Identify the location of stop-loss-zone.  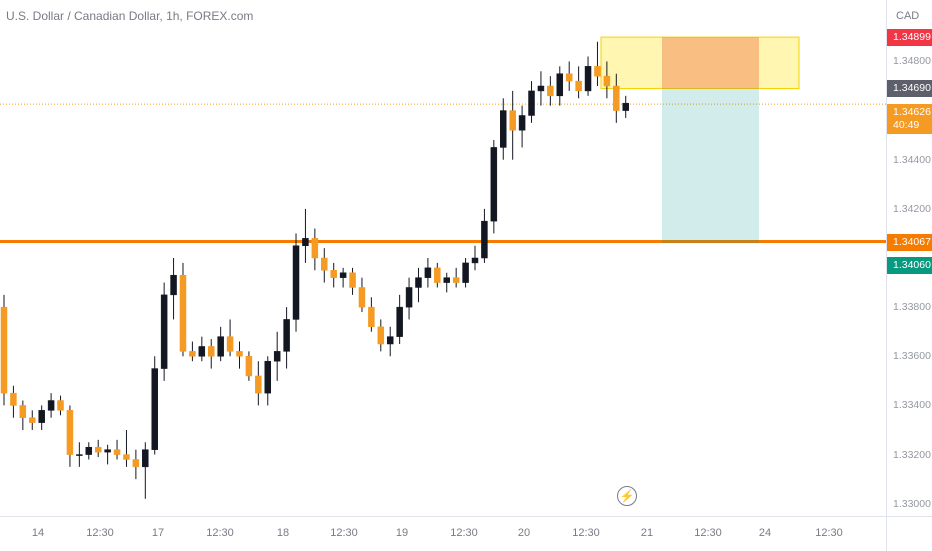
(700, 62).